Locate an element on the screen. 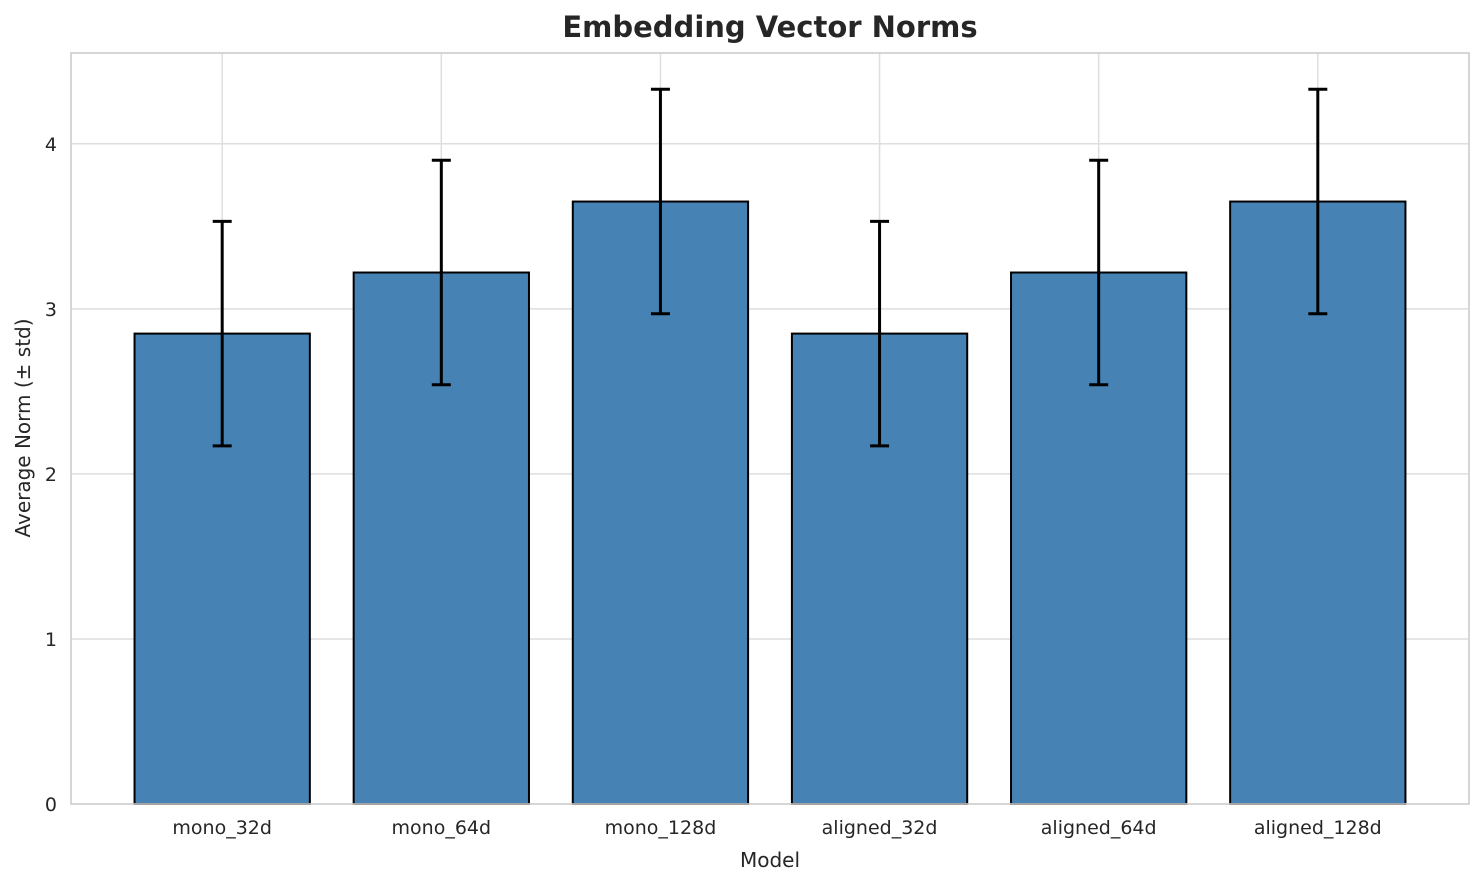 The height and width of the screenshot is (885, 1483). x-tick-label: aligned_64d is located at coordinates (1099, 828).